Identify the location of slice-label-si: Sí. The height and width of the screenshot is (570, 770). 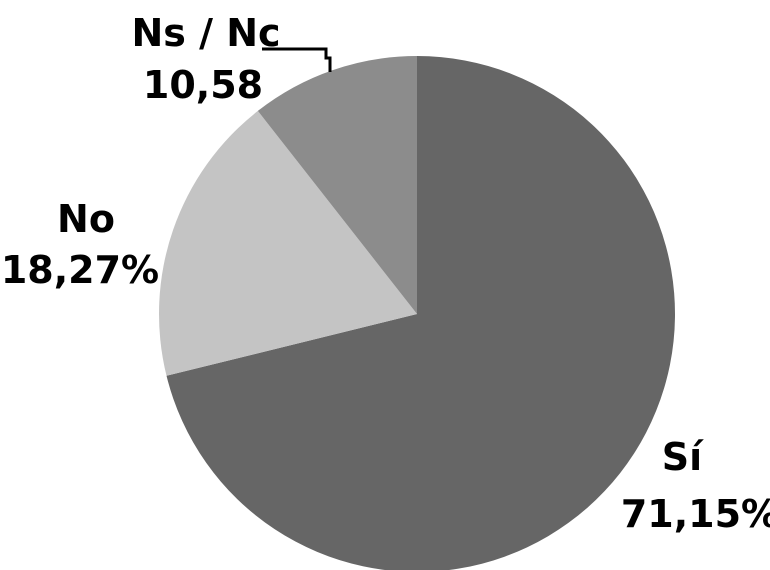
(683, 457).